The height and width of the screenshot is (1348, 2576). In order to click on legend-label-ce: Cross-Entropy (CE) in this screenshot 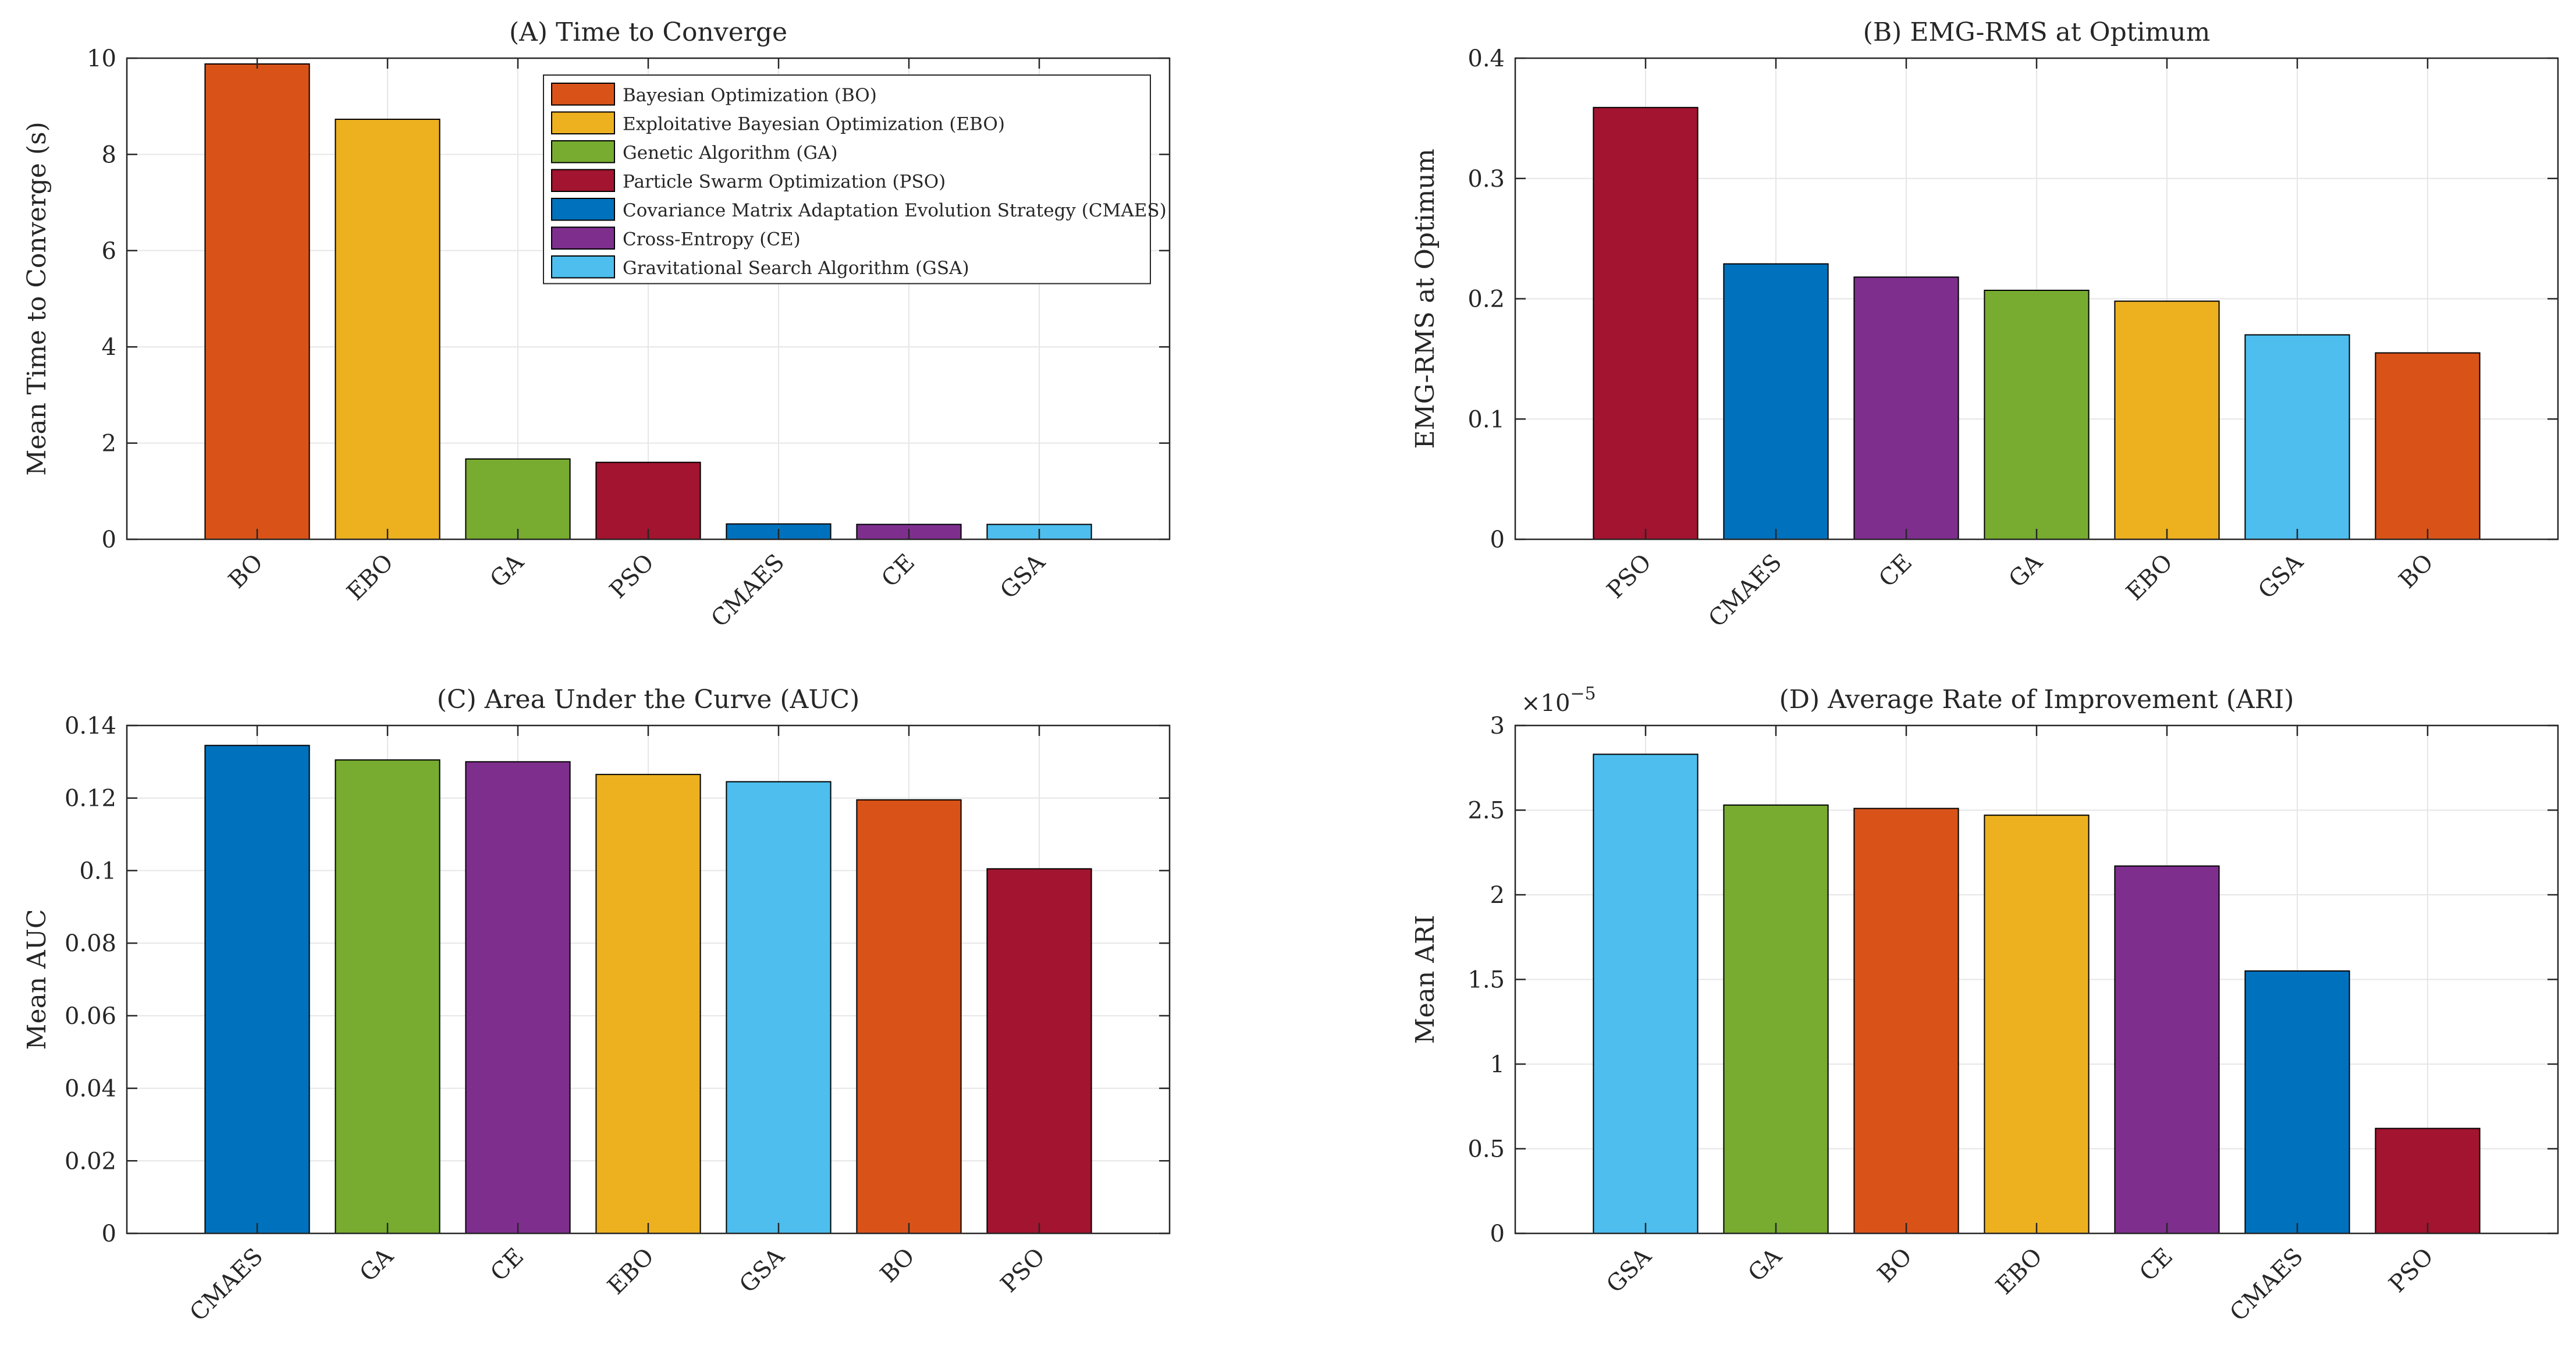, I will do `click(712, 239)`.